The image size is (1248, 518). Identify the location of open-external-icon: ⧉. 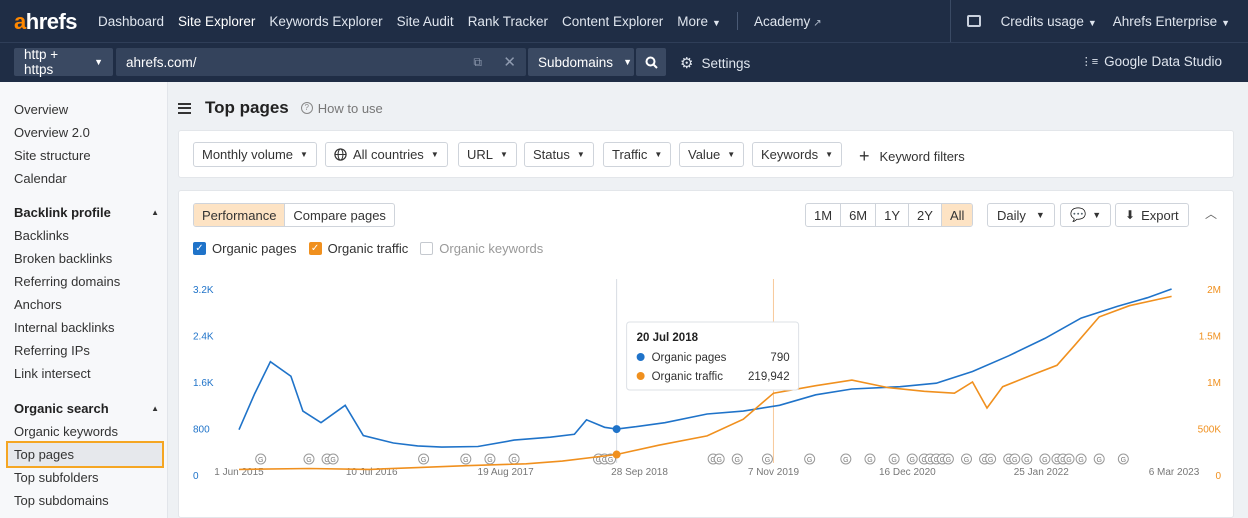
(477, 61).